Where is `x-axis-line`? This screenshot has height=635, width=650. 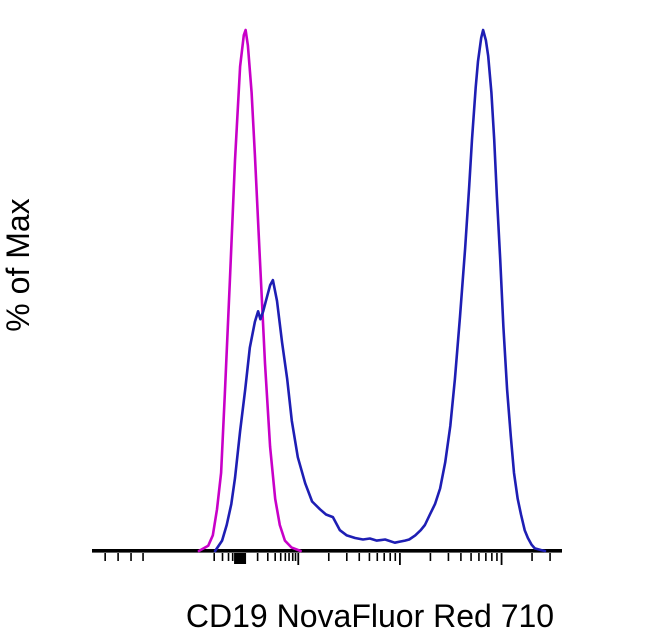
x-axis-line is located at coordinates (327, 551).